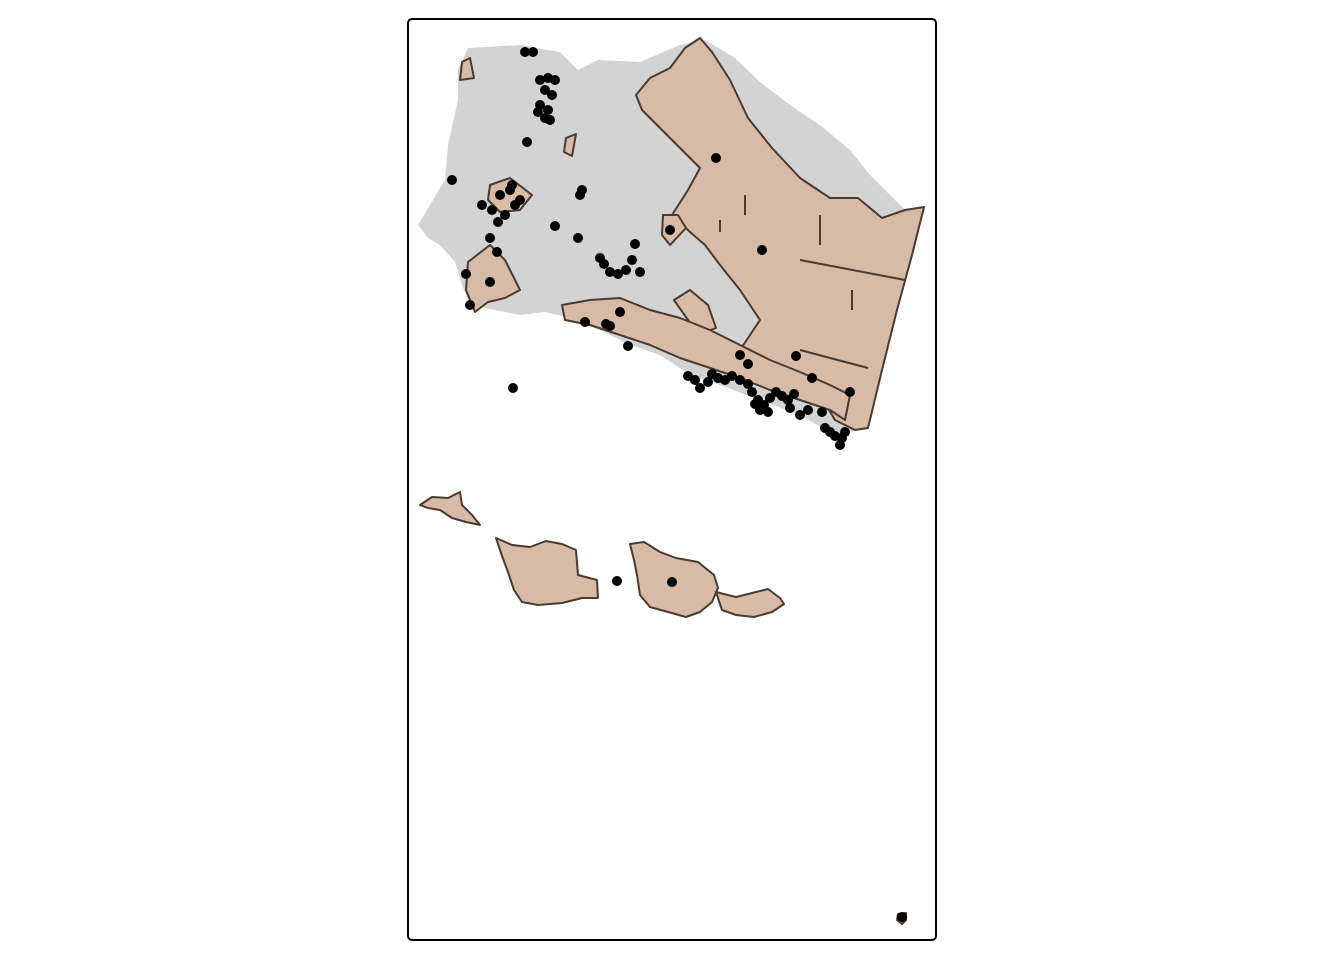 The image size is (1344, 960). Describe the element at coordinates (695, 312) in the screenshot. I see `region-lake` at that location.